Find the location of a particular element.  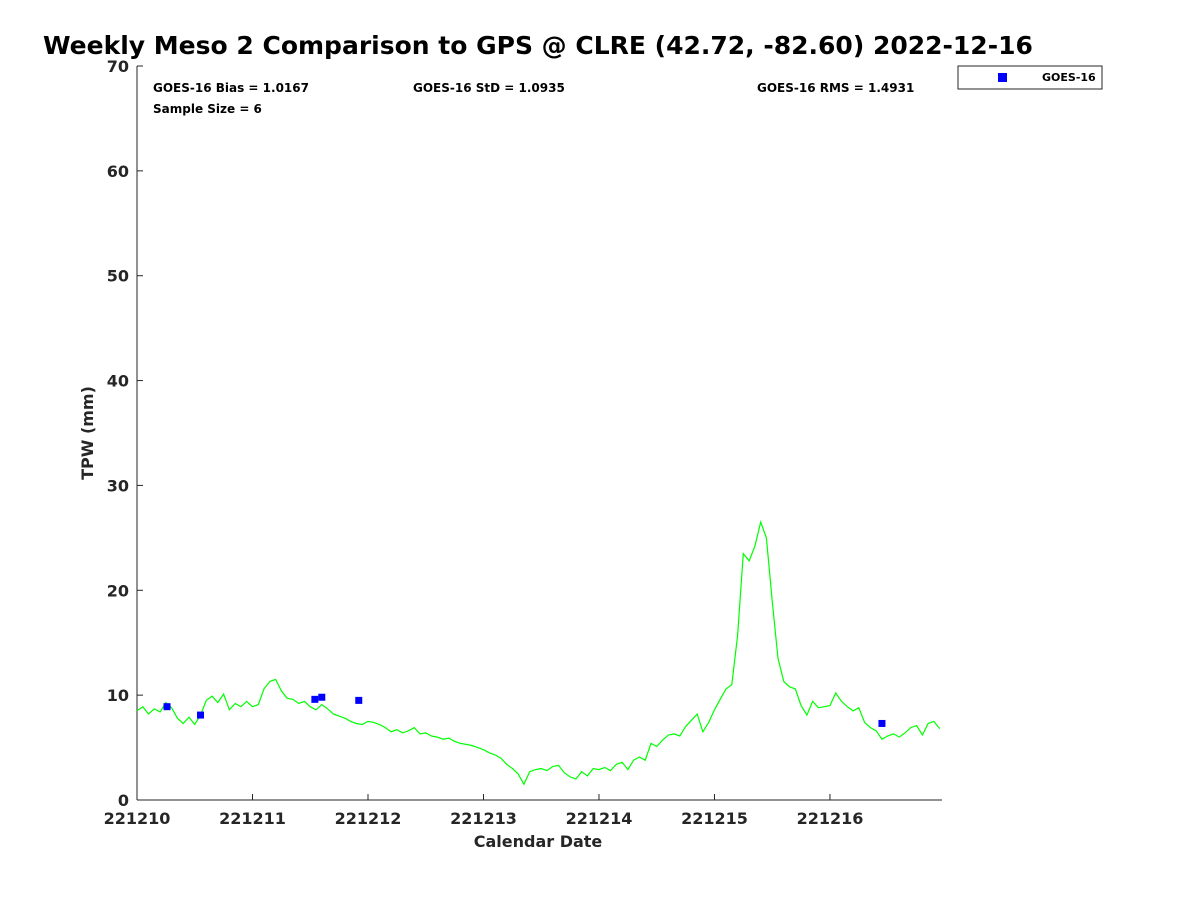

sample-size-stat: Sample Size = 6 is located at coordinates (207, 109).